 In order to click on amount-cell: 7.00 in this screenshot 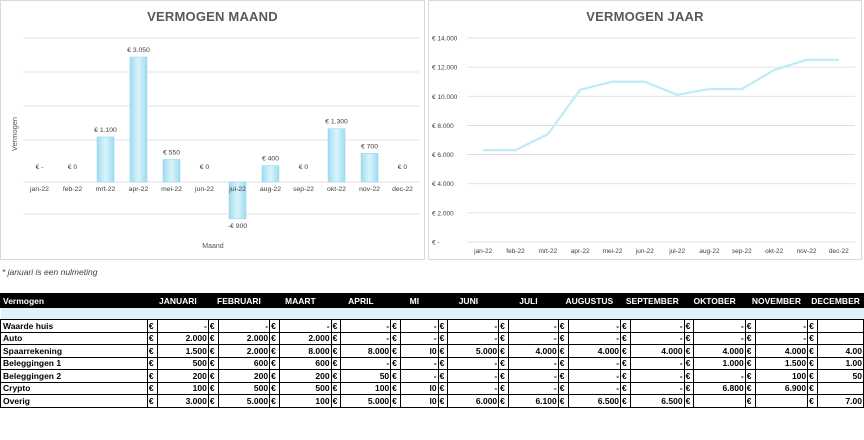, I will do `click(840, 401)`.